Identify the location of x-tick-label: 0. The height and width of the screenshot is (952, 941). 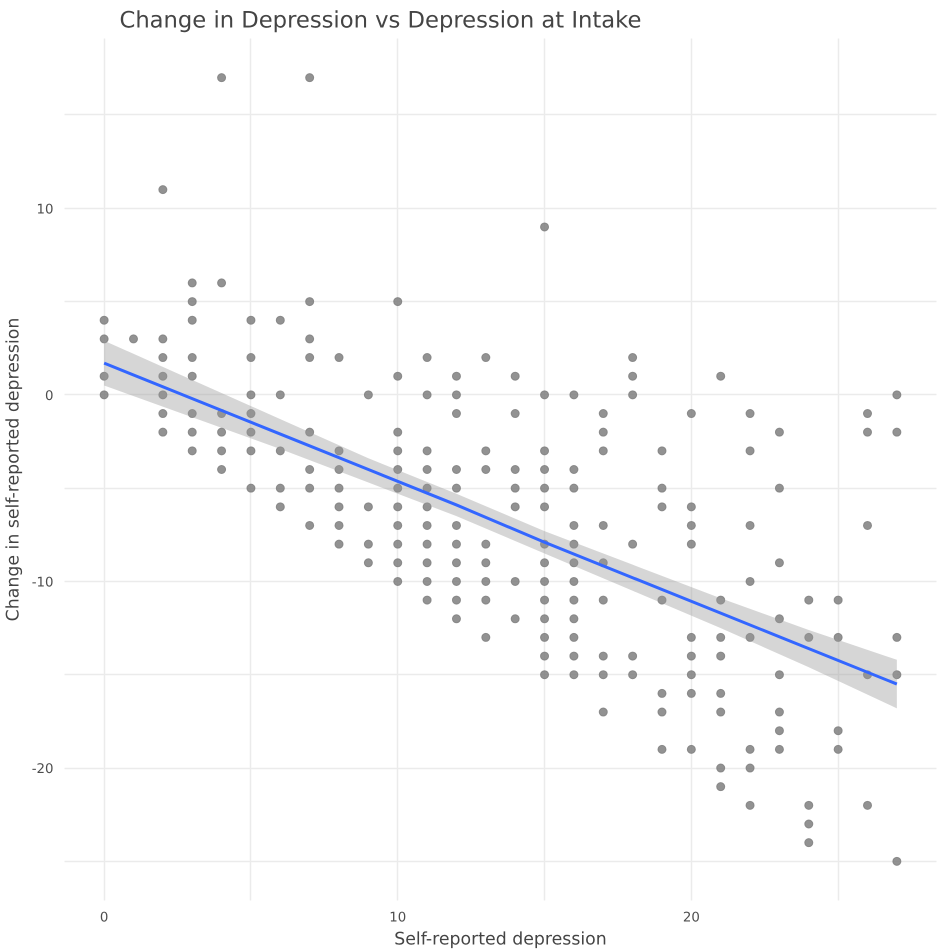
(104, 918).